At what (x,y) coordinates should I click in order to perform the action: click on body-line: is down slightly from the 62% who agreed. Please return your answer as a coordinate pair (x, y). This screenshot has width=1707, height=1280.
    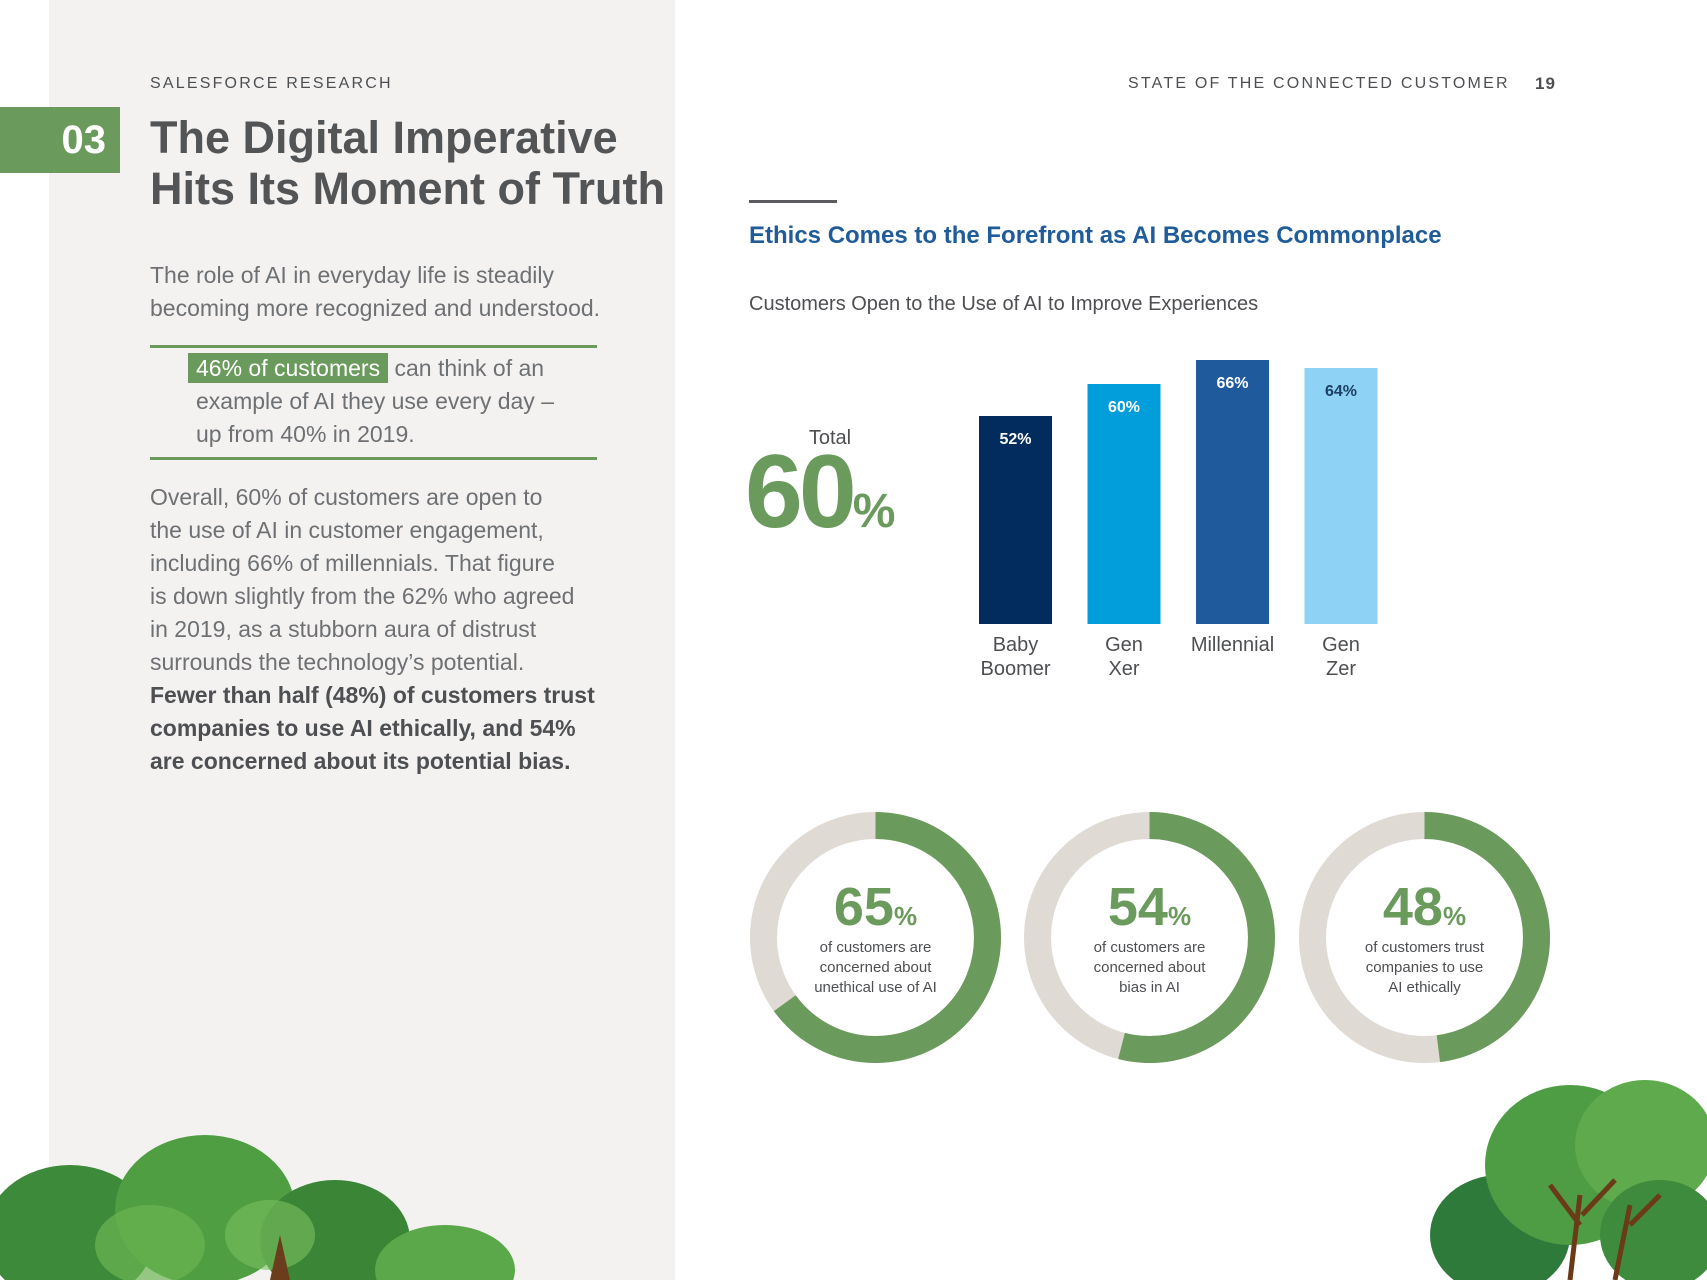
    Looking at the image, I should click on (362, 596).